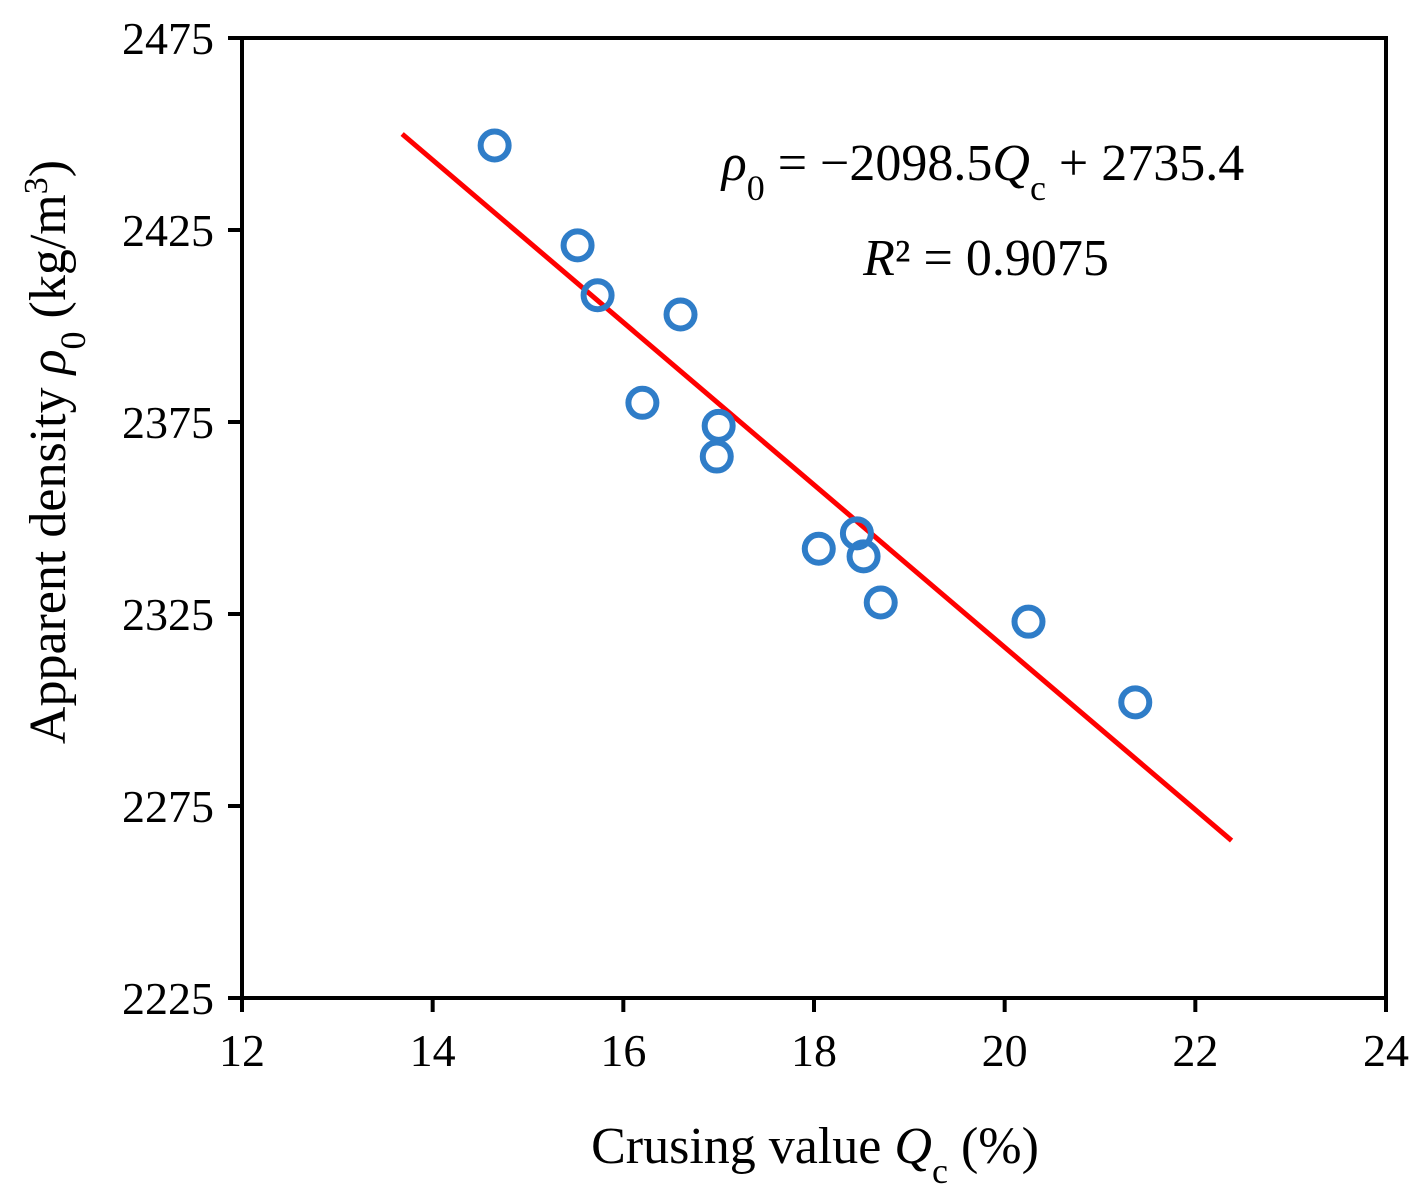 This screenshot has height=1193, width=1428. What do you see at coordinates (36, 185) in the screenshot?
I see `y-axis-title-superscript: 3` at bounding box center [36, 185].